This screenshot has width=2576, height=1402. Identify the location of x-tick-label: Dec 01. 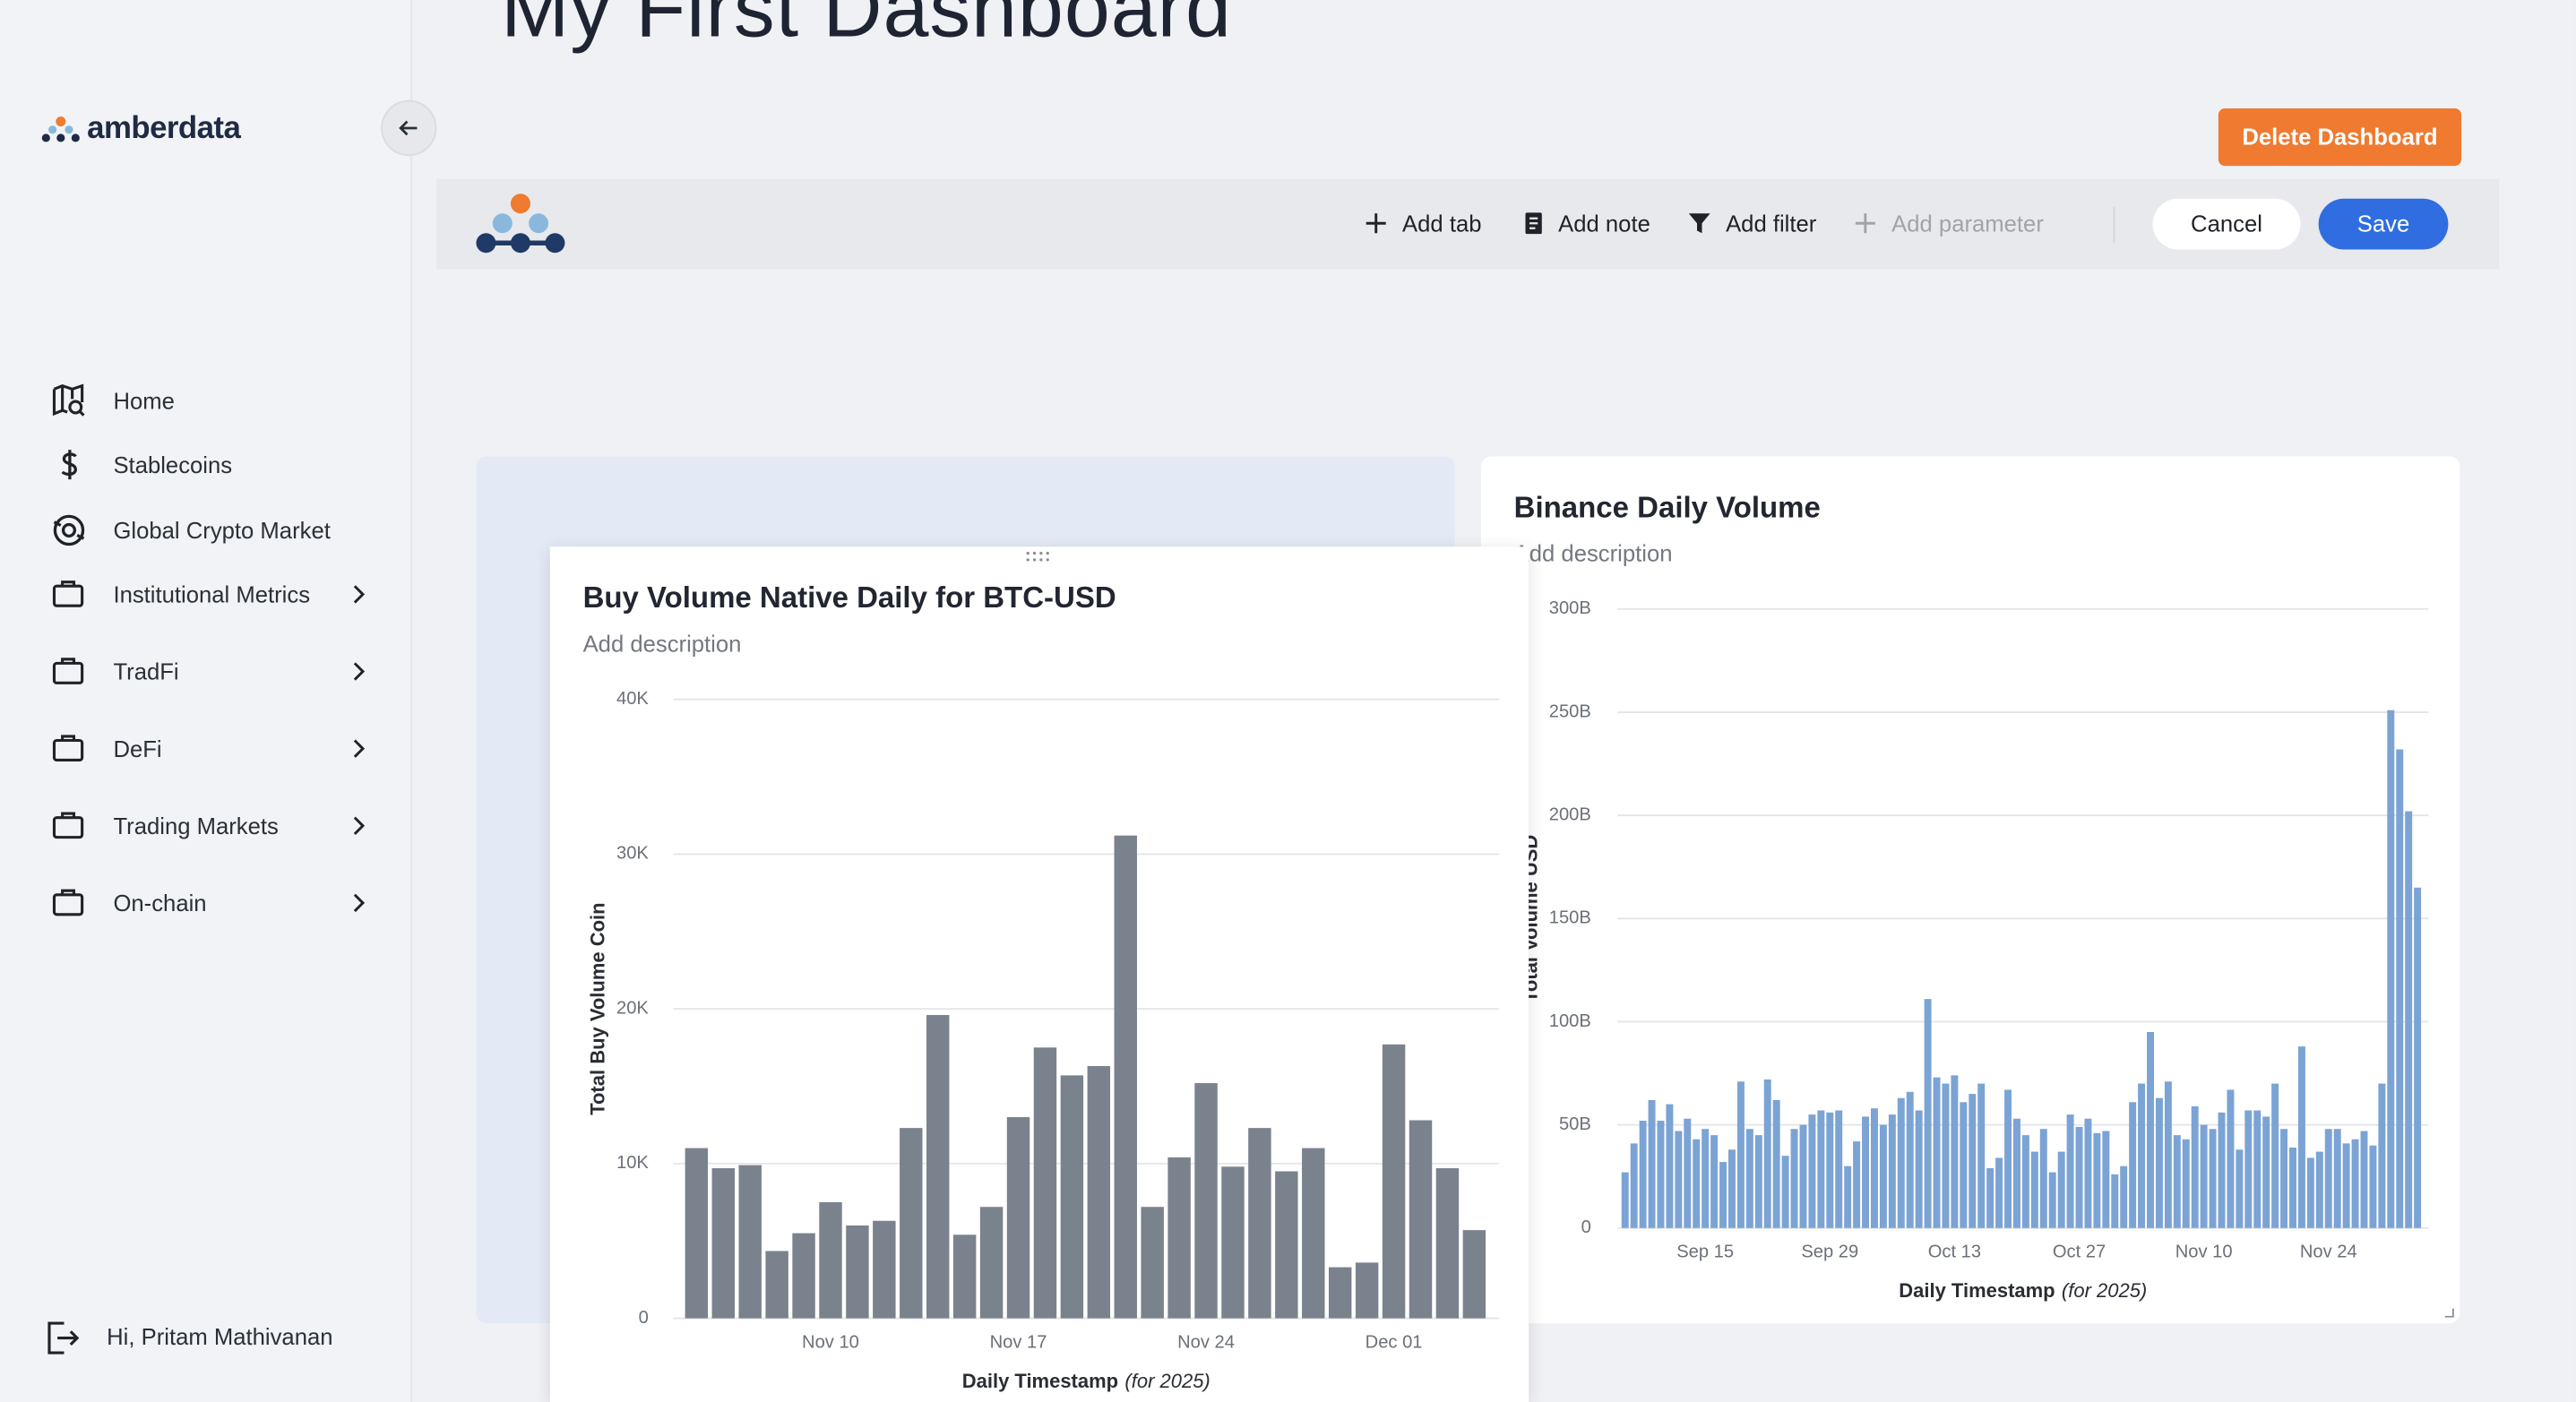
(1394, 1342).